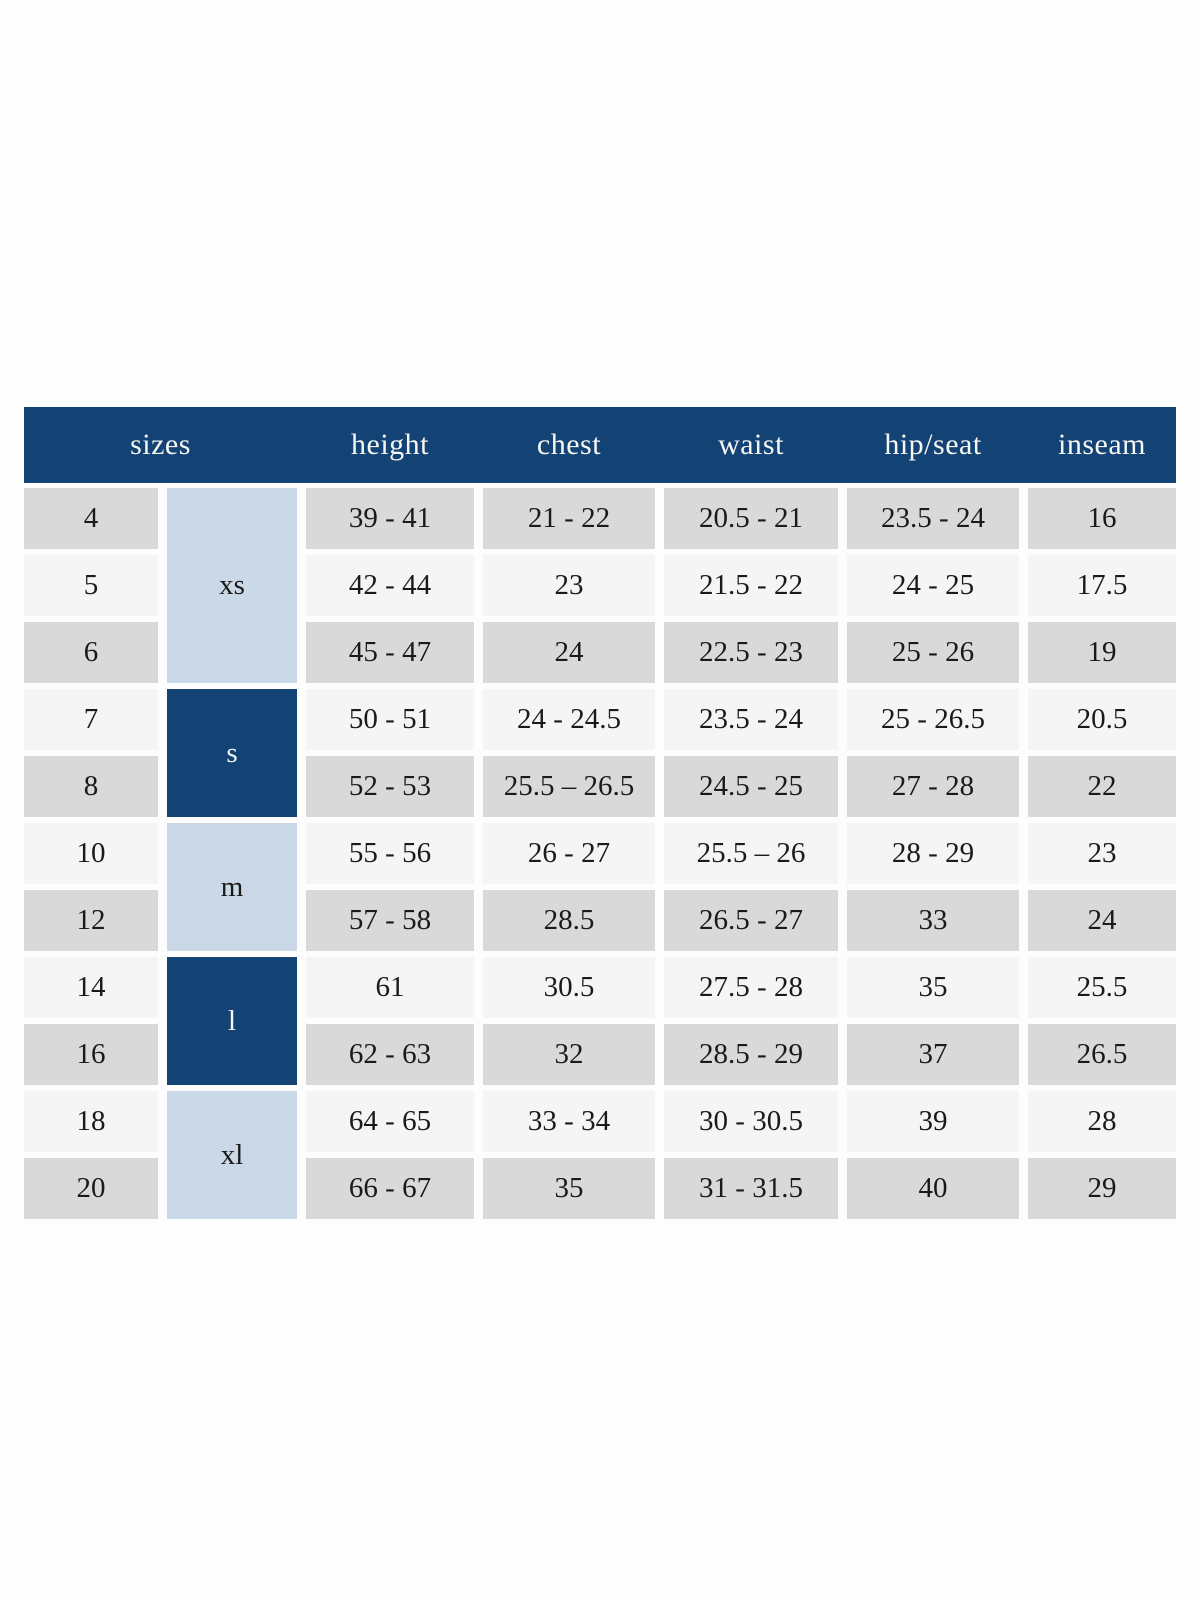  What do you see at coordinates (569, 518) in the screenshot?
I see `chest-cell: 21 - 22` at bounding box center [569, 518].